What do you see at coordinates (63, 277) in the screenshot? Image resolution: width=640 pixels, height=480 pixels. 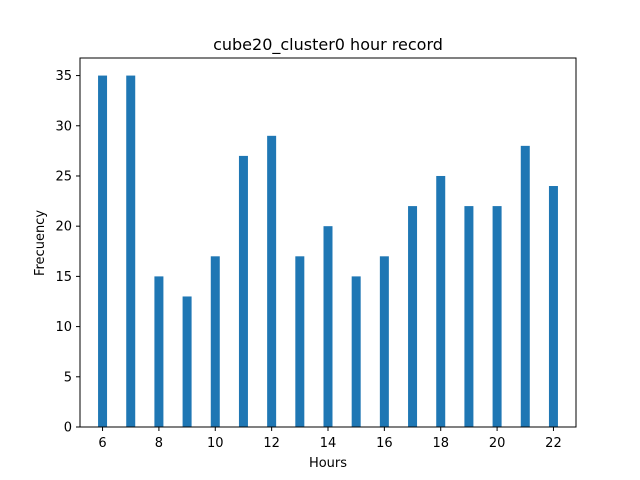 I see `y-tick-label: 15` at bounding box center [63, 277].